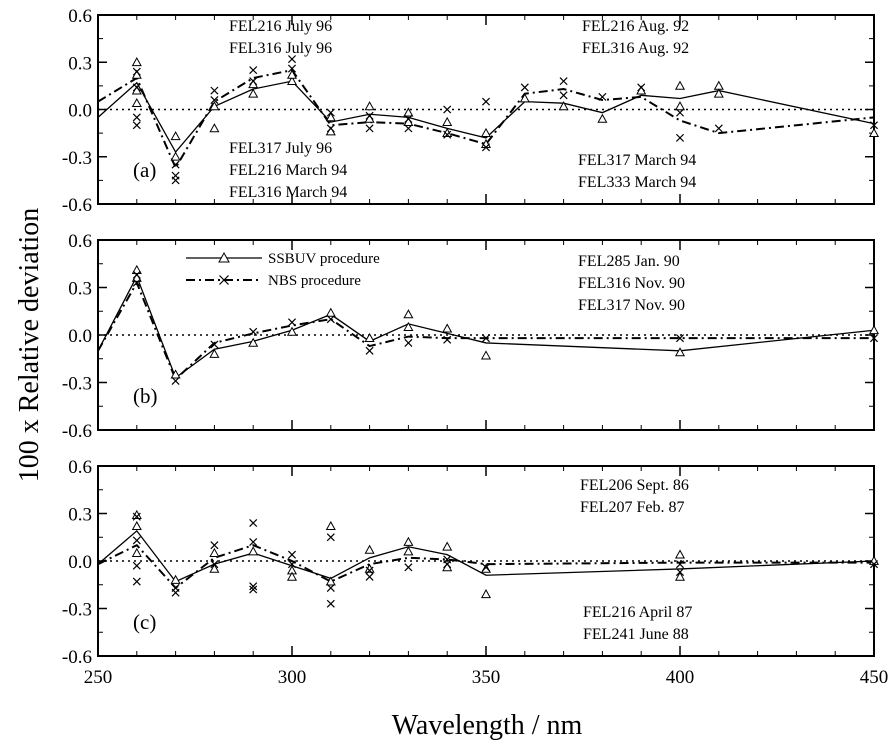 This screenshot has height=748, width=895. What do you see at coordinates (680, 677) in the screenshot?
I see `x-tick-label: 400` at bounding box center [680, 677].